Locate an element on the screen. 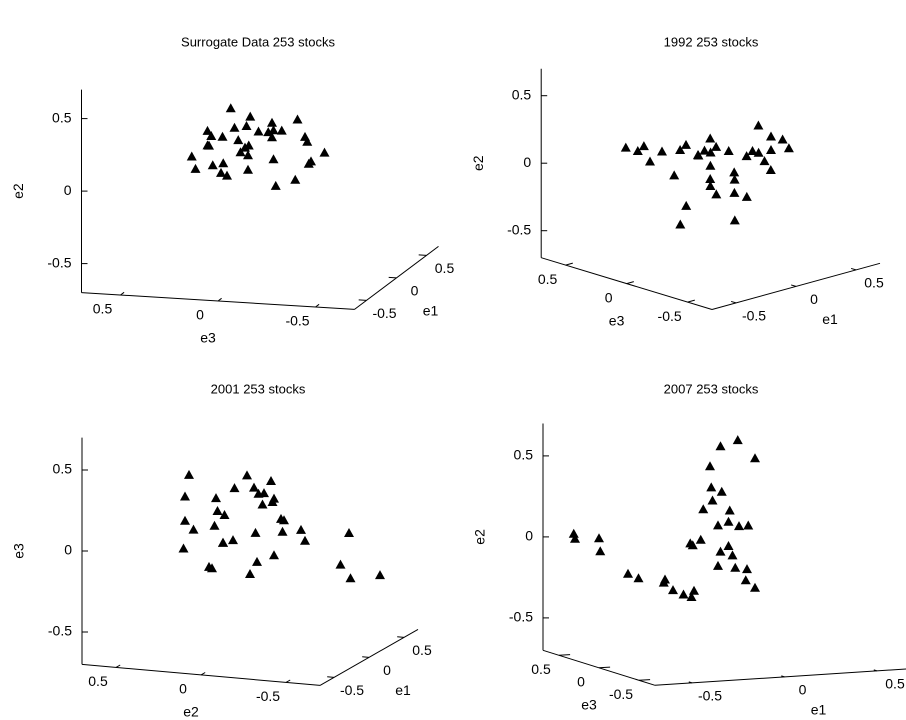 This screenshot has width=906, height=720. y-axis-label: e2 is located at coordinates (191, 712).